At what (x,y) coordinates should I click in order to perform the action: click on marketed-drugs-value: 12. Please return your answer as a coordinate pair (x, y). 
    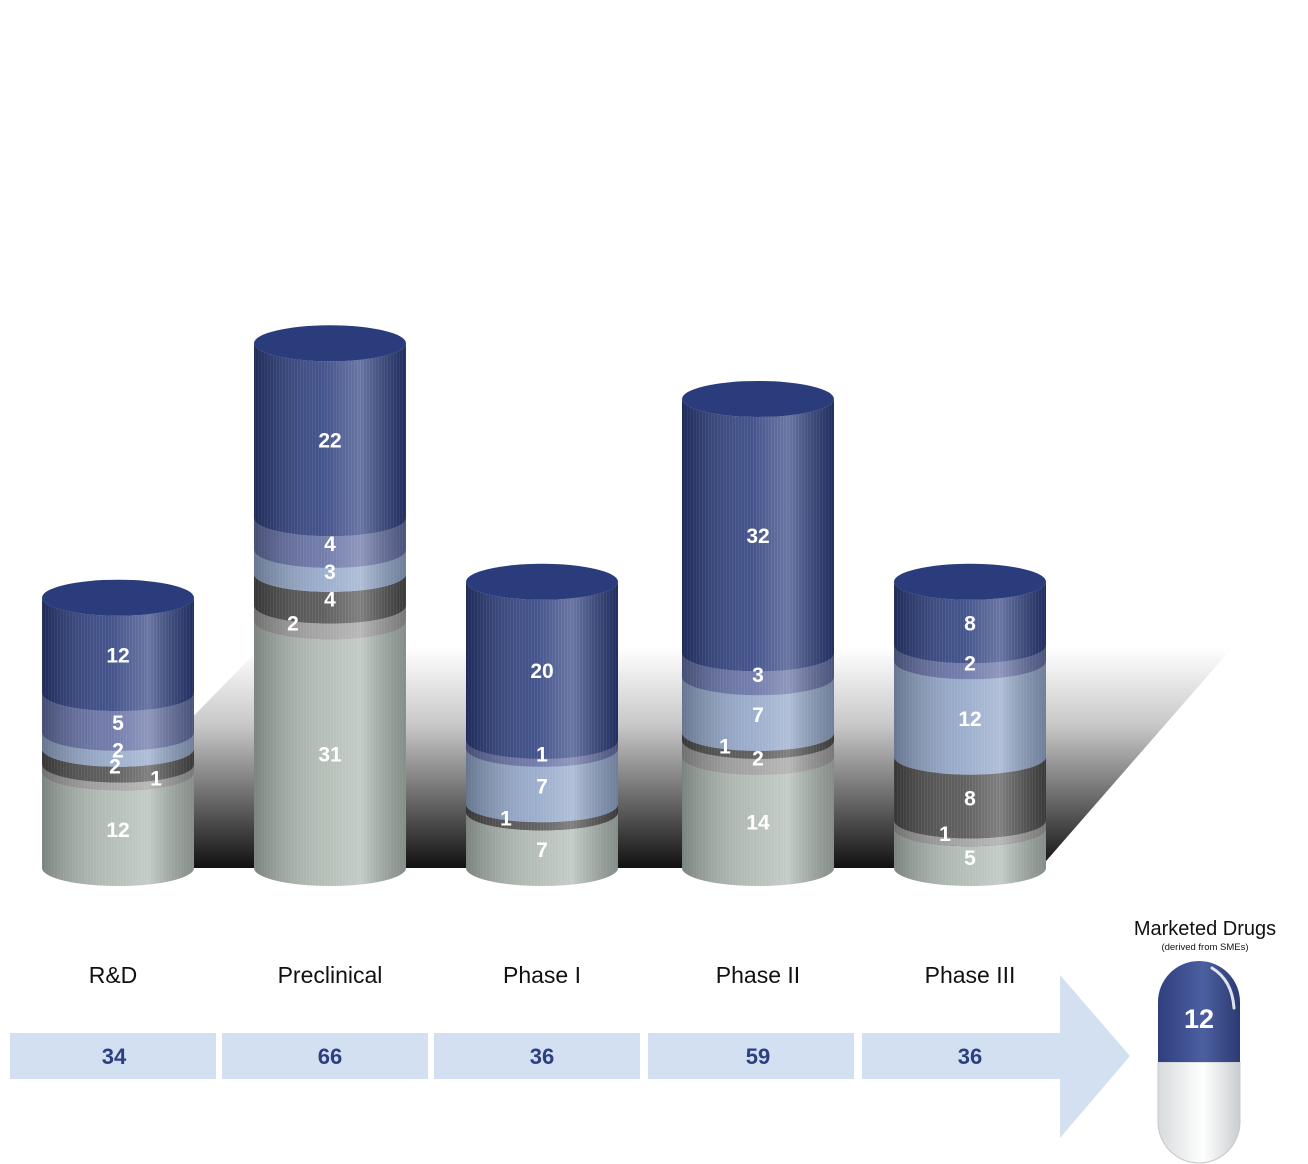
    Looking at the image, I should click on (1199, 1019).